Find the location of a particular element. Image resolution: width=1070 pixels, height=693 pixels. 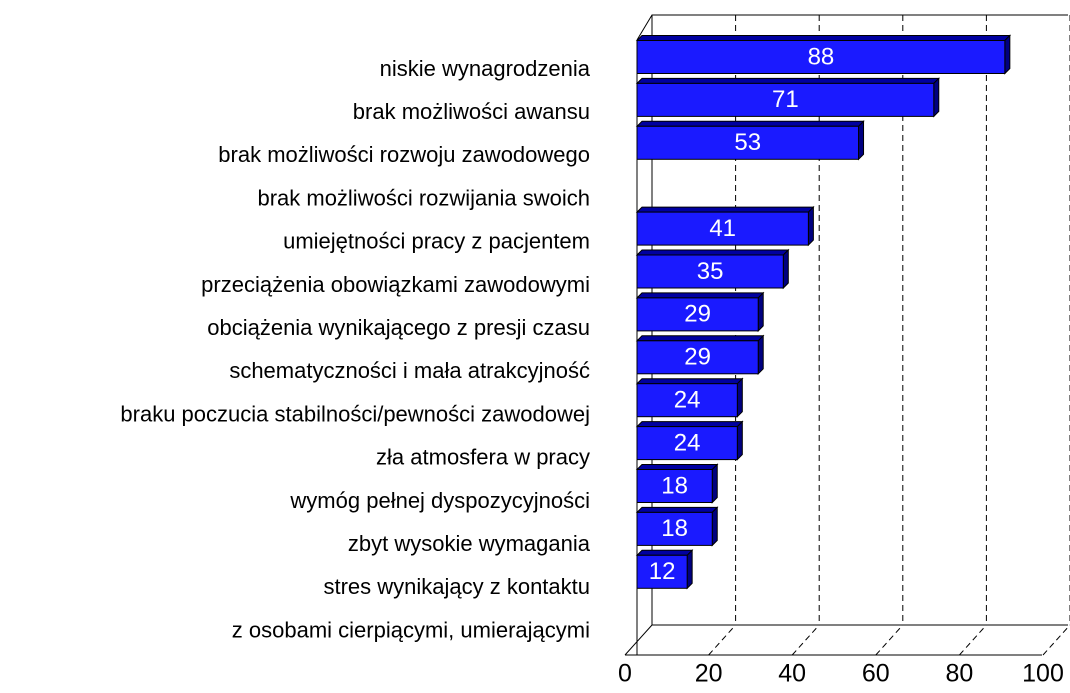

value-label: 41 is located at coordinates (722, 228).